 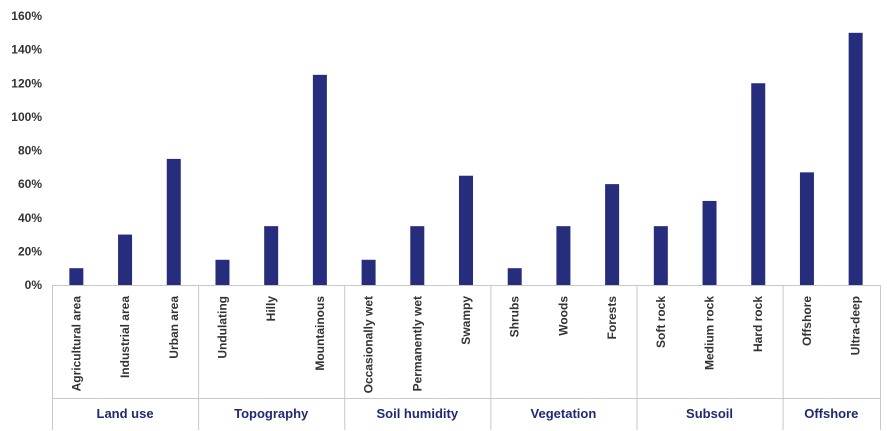 What do you see at coordinates (564, 413) in the screenshot?
I see `group-label: Vegetation` at bounding box center [564, 413].